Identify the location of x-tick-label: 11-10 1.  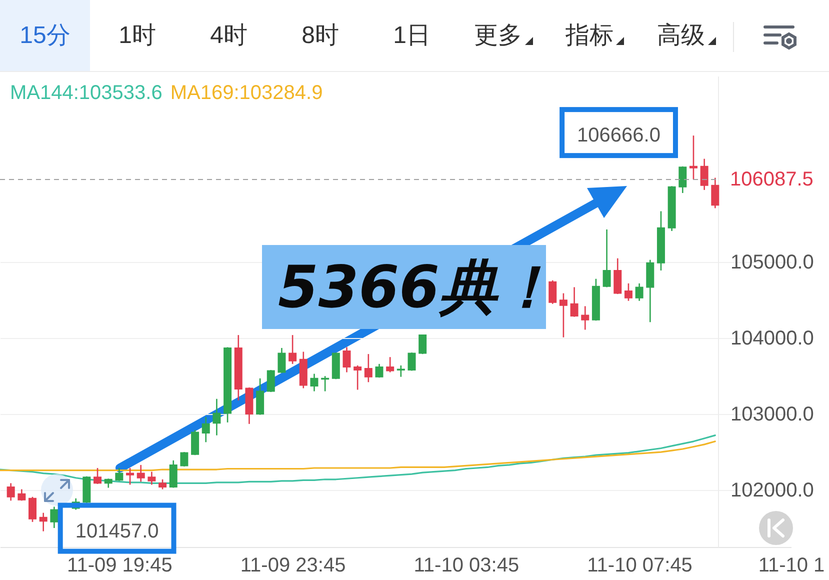
(791, 565).